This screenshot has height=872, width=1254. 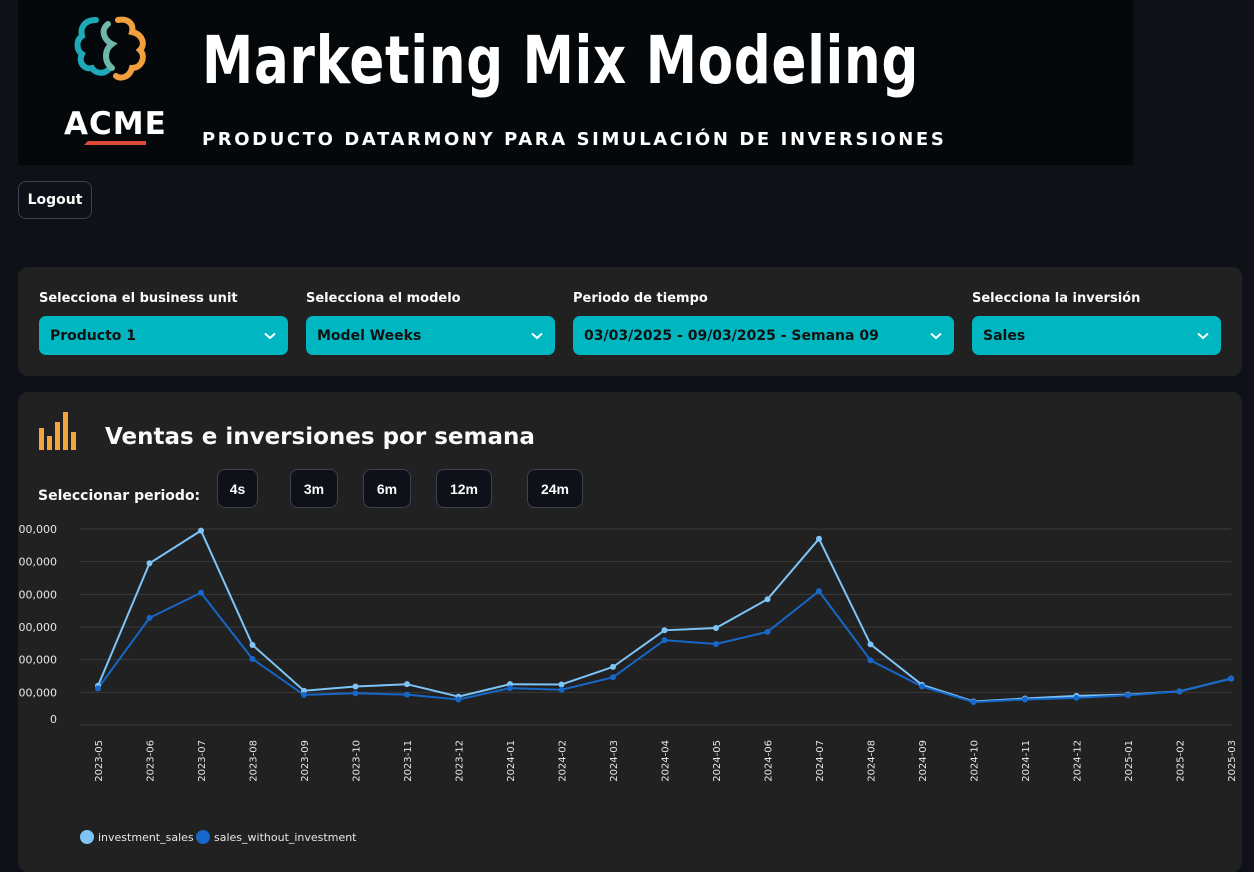 I want to click on y-tick-label: 500,000, so click(x=37, y=562).